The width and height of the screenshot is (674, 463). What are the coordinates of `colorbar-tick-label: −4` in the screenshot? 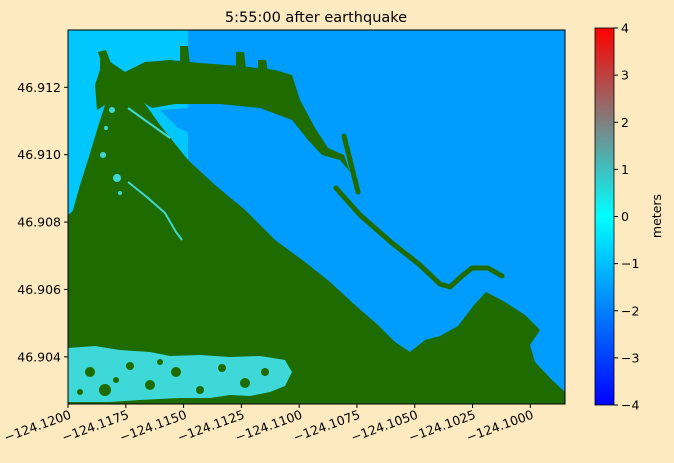 It's located at (630, 405).